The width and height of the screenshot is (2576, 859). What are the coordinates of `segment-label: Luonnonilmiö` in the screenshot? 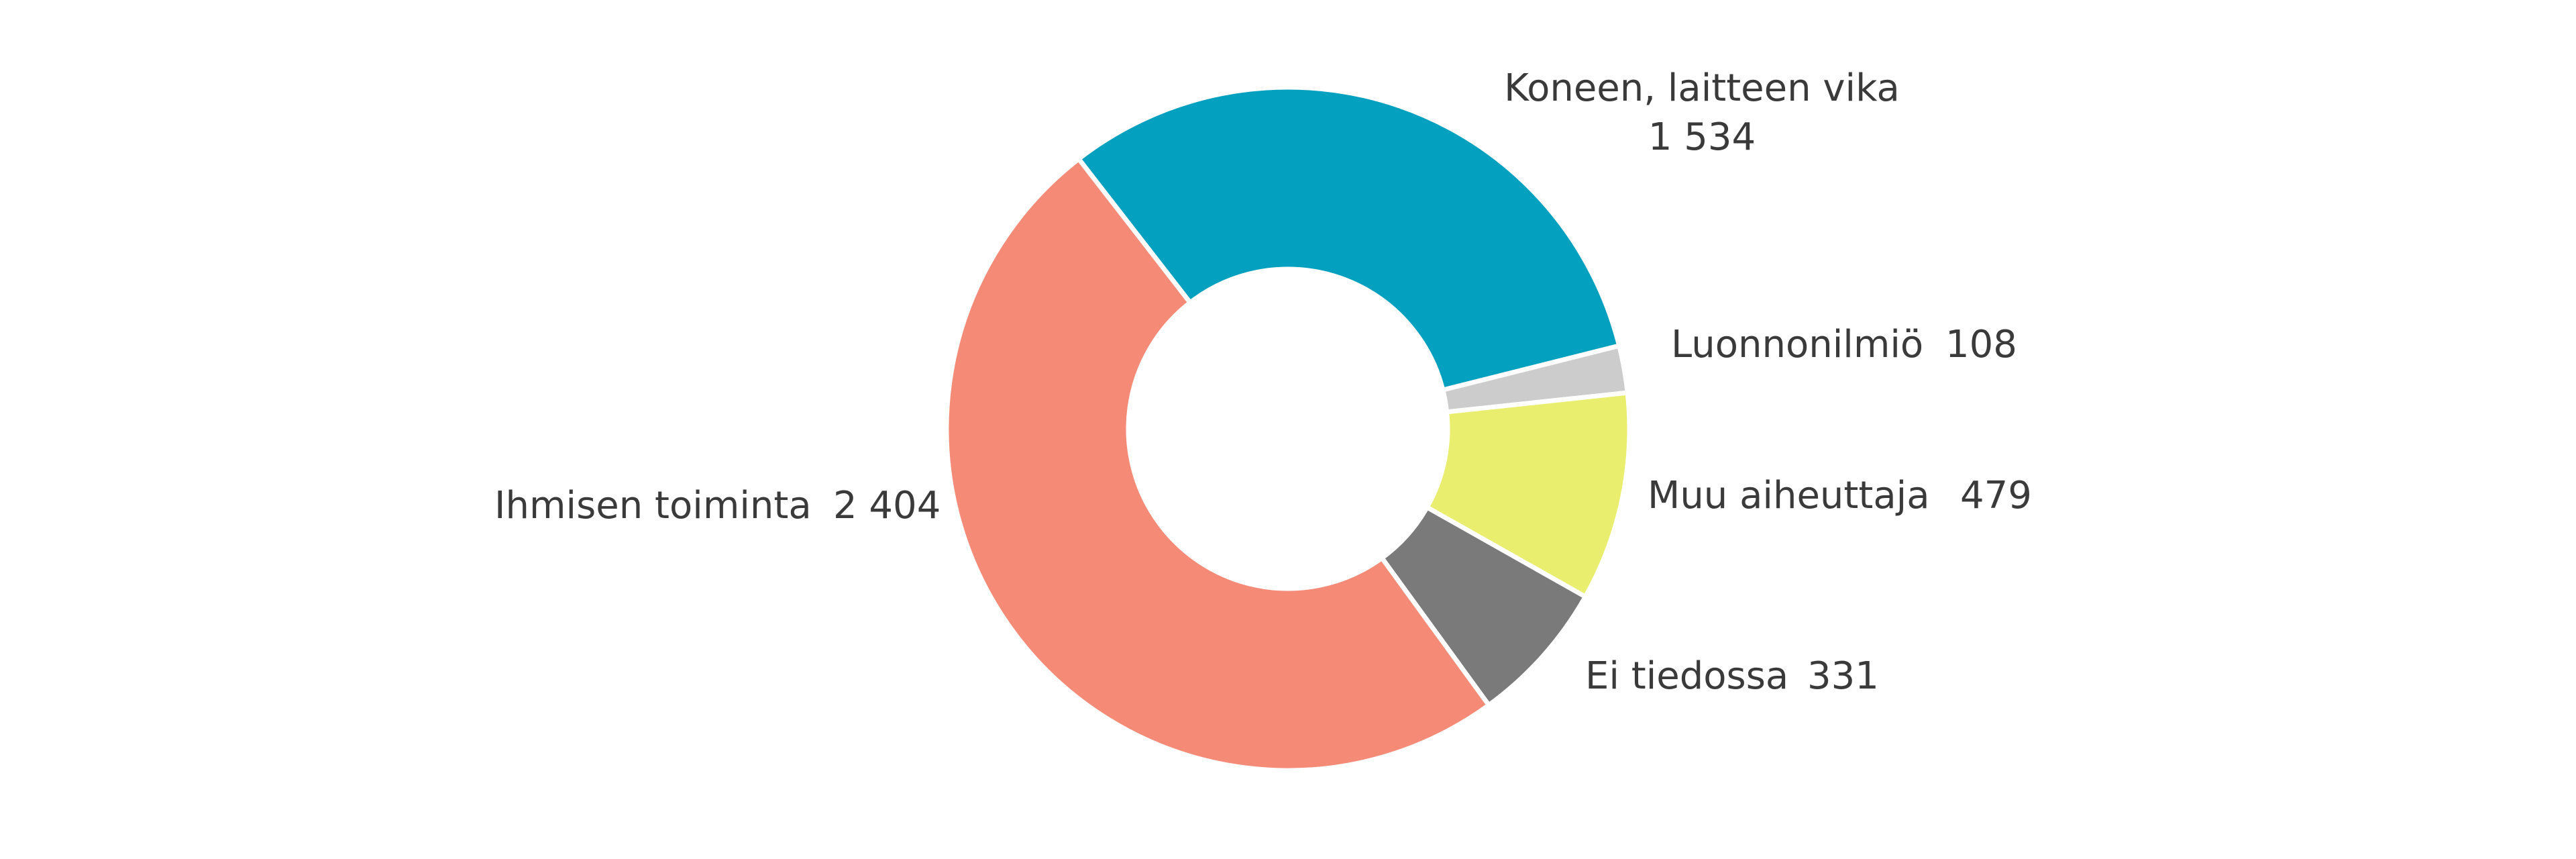 It's located at (1797, 344).